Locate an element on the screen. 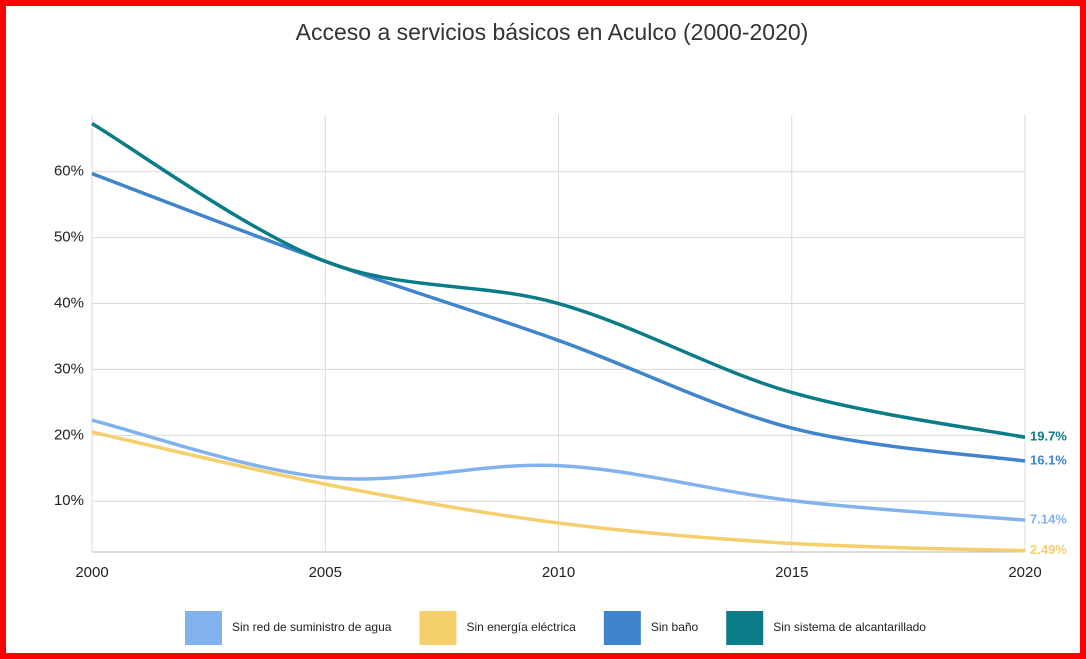 The height and width of the screenshot is (659, 1086). y-tick-label: 10% is located at coordinates (69, 500).